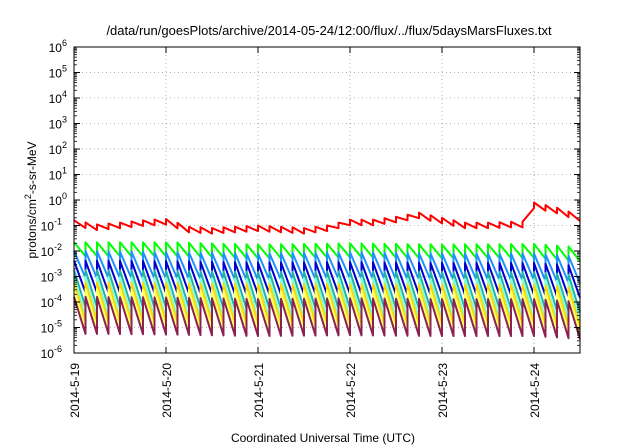  I want to click on y-tick-label: 10⁴, so click(58, 97).